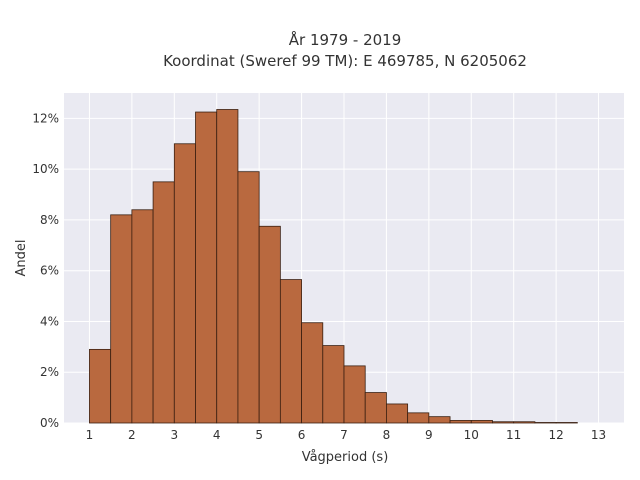 This screenshot has width=640, height=480. What do you see at coordinates (49, 423) in the screenshot?
I see `y-tick-label: 0%` at bounding box center [49, 423].